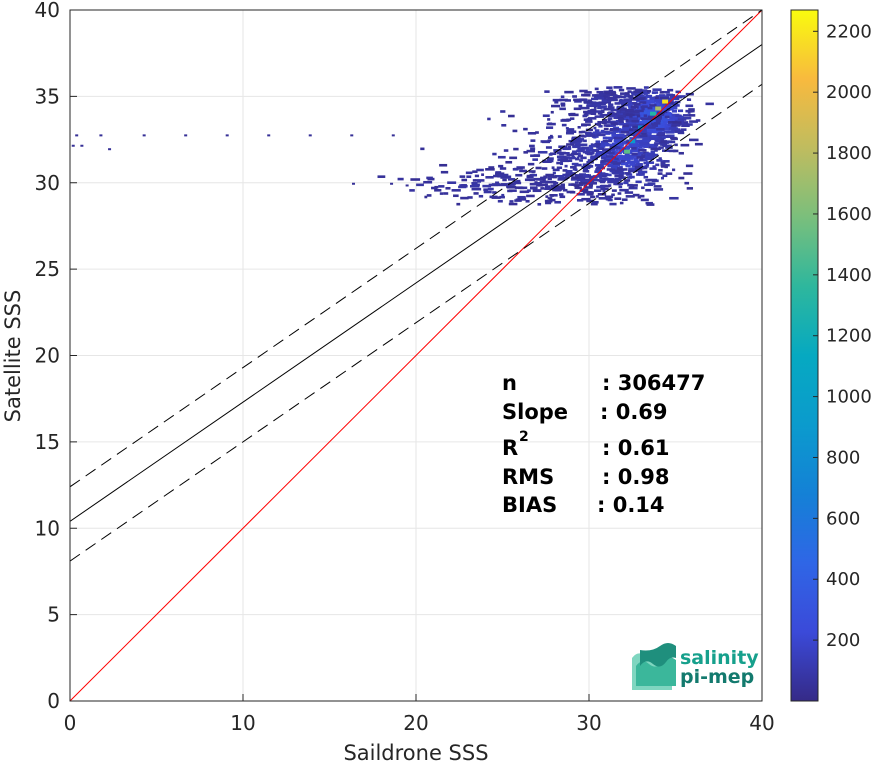  Describe the element at coordinates (535, 412) in the screenshot. I see `stats-slope-label: Slope` at that location.